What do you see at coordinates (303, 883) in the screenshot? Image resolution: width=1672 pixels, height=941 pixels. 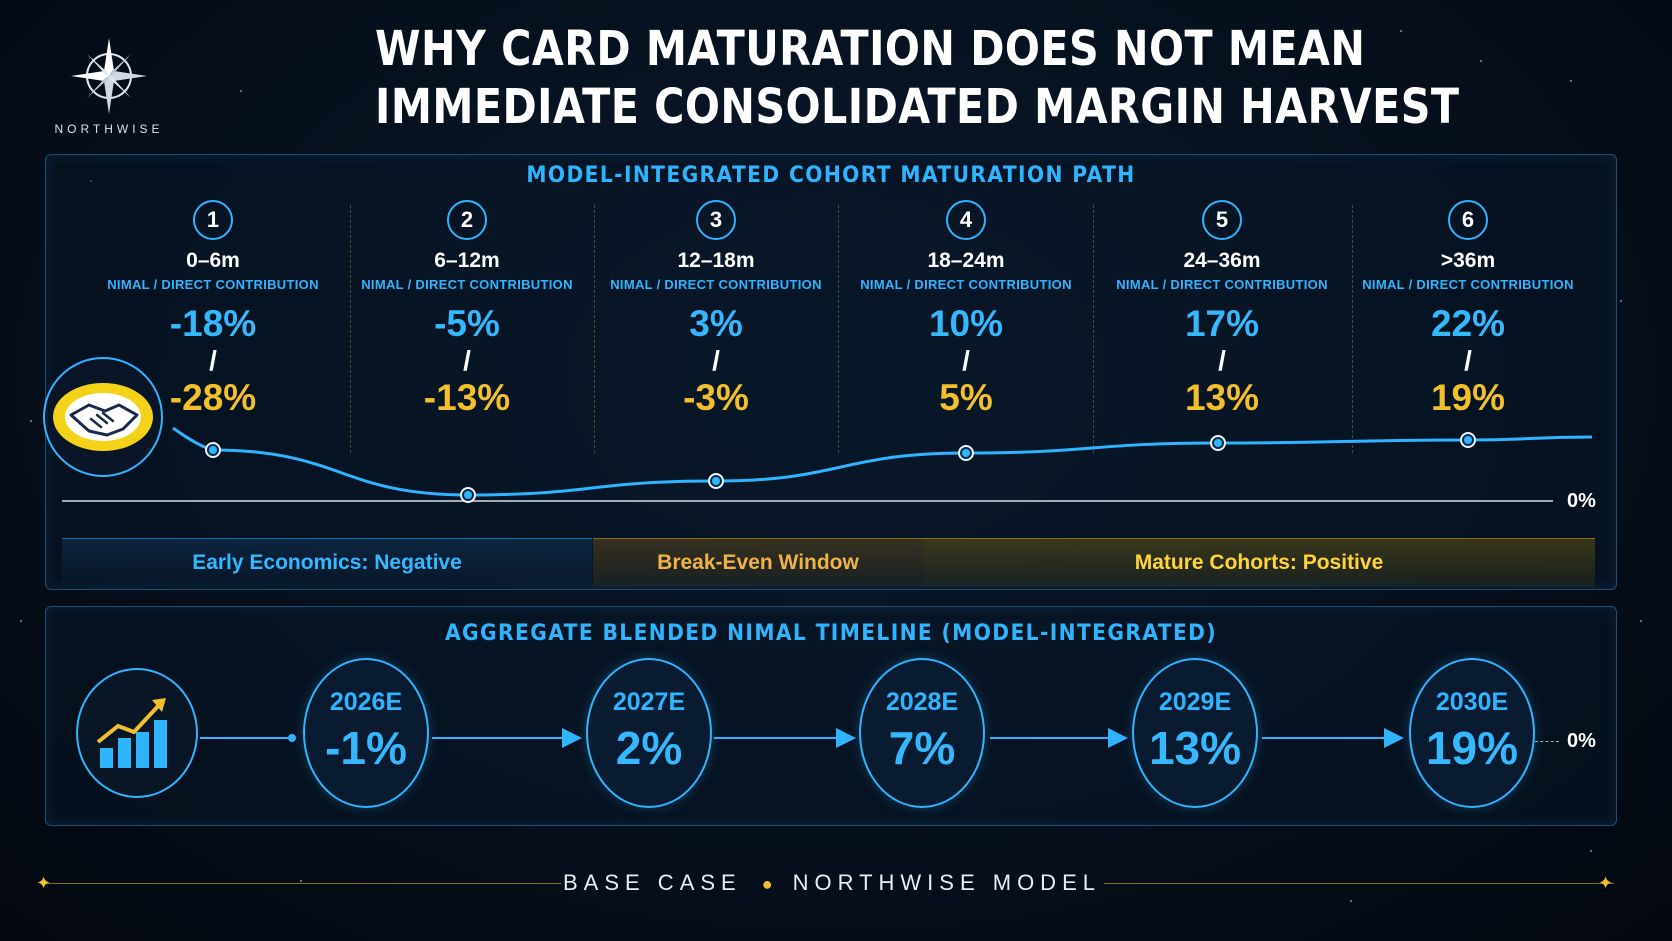 I see `footer-divider-left` at bounding box center [303, 883].